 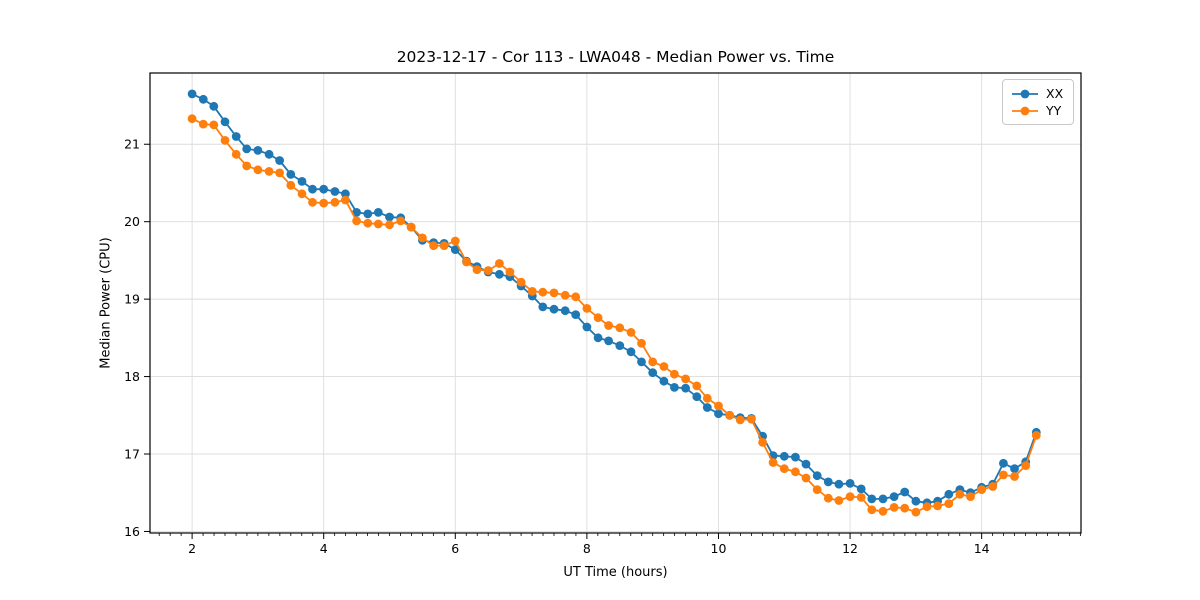 I want to click on x-tick-label: 14, so click(x=982, y=548).